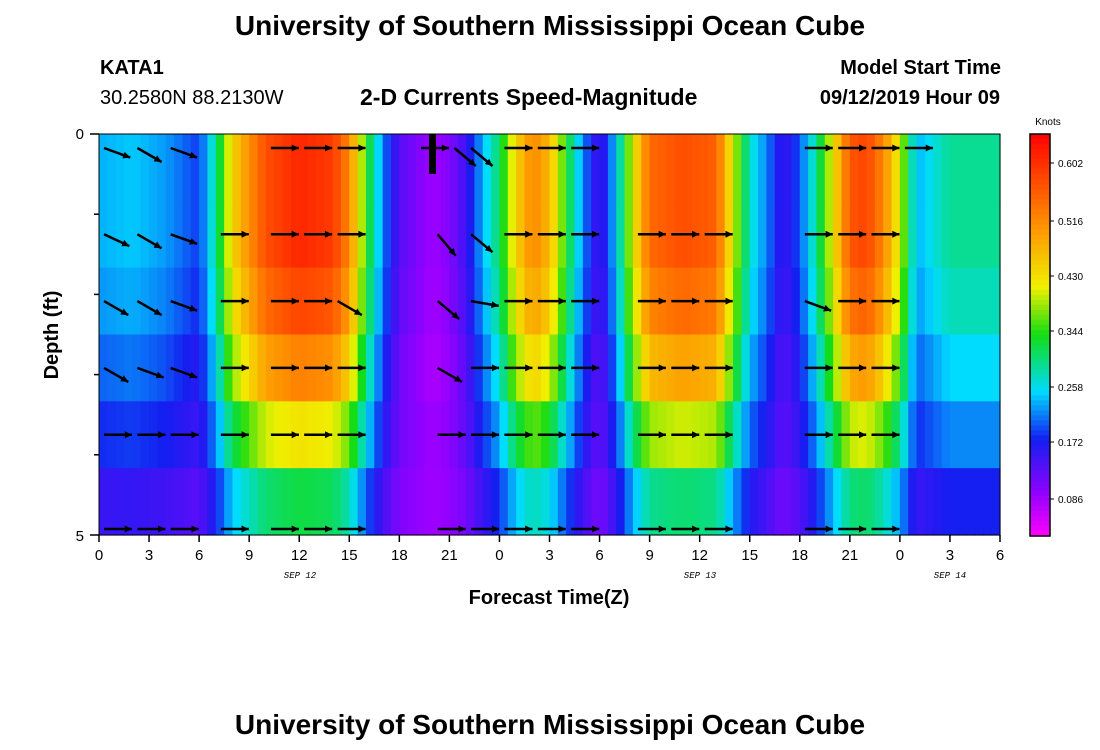 The width and height of the screenshot is (1100, 750). Describe the element at coordinates (199, 555) in the screenshot. I see `x-tick-label: 6` at that location.